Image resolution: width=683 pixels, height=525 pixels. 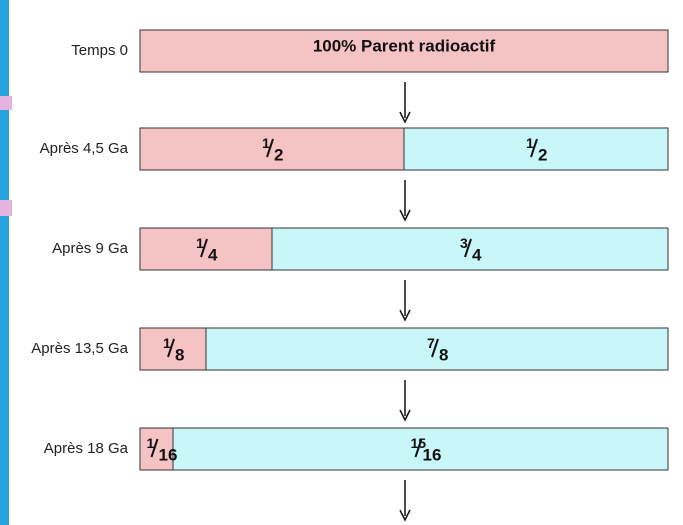 I want to click on bar-text: 100% Parent radioactif, so click(x=404, y=45).